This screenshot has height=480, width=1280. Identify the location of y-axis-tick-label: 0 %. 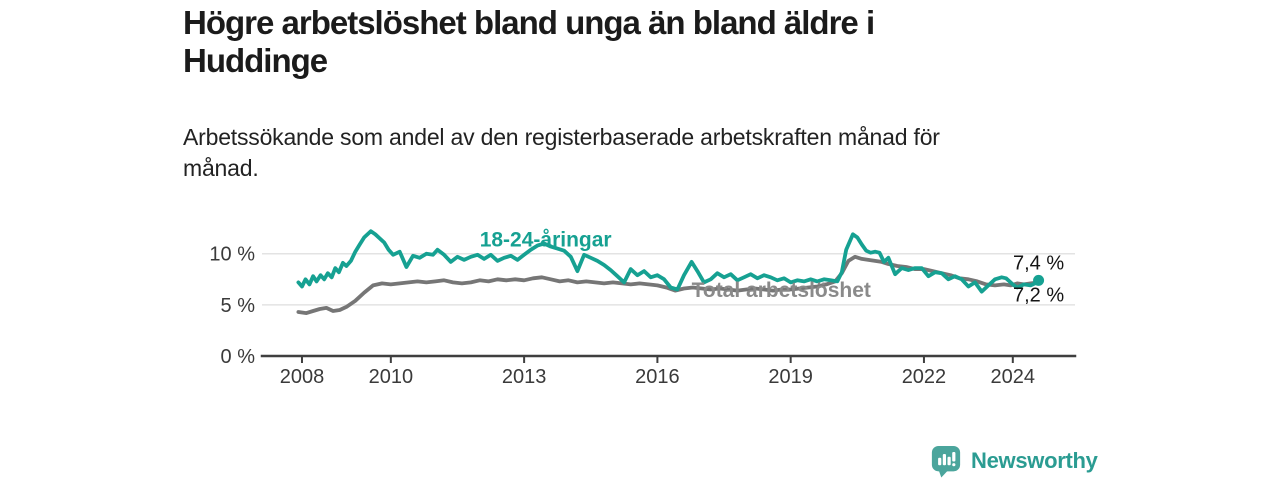
(238, 357).